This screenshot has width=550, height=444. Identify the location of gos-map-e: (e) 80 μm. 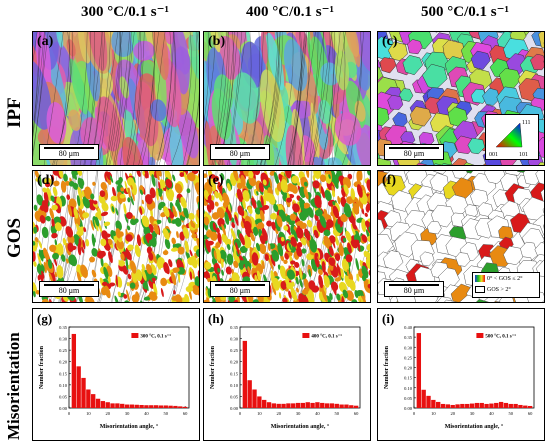
(287, 236).